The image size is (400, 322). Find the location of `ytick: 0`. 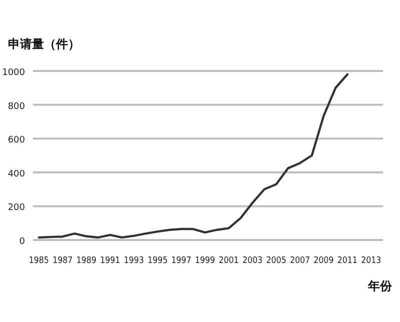

ytick: 0 is located at coordinates (22, 242).